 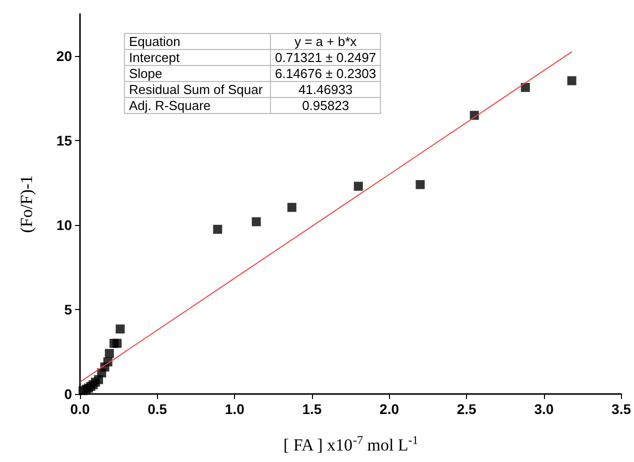 What do you see at coordinates (325, 90) in the screenshot?
I see `annotation: 41.46933` at bounding box center [325, 90].